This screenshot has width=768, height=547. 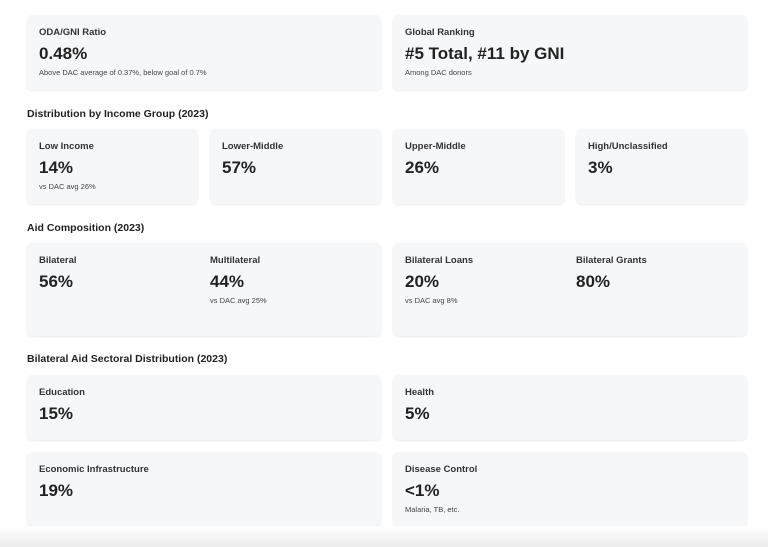 What do you see at coordinates (422, 281) in the screenshot?
I see `card-value: 20%` at bounding box center [422, 281].